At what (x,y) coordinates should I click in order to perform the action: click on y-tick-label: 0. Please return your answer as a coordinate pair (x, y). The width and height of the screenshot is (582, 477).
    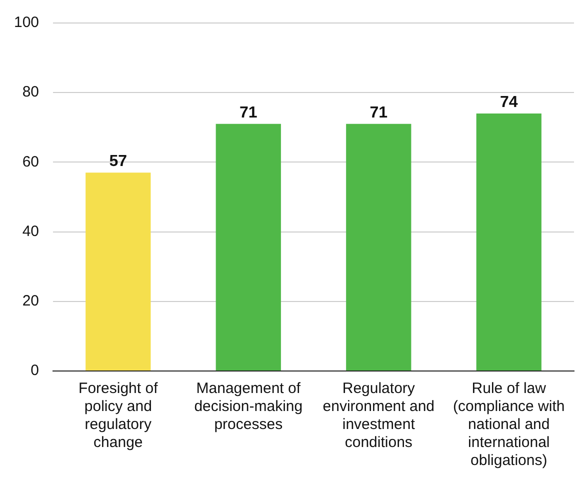
    Looking at the image, I should click on (35, 371).